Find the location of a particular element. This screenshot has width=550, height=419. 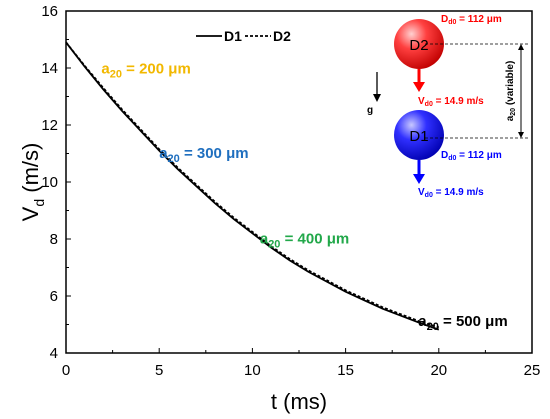

x-tick-label: 5 is located at coordinates (159, 370).